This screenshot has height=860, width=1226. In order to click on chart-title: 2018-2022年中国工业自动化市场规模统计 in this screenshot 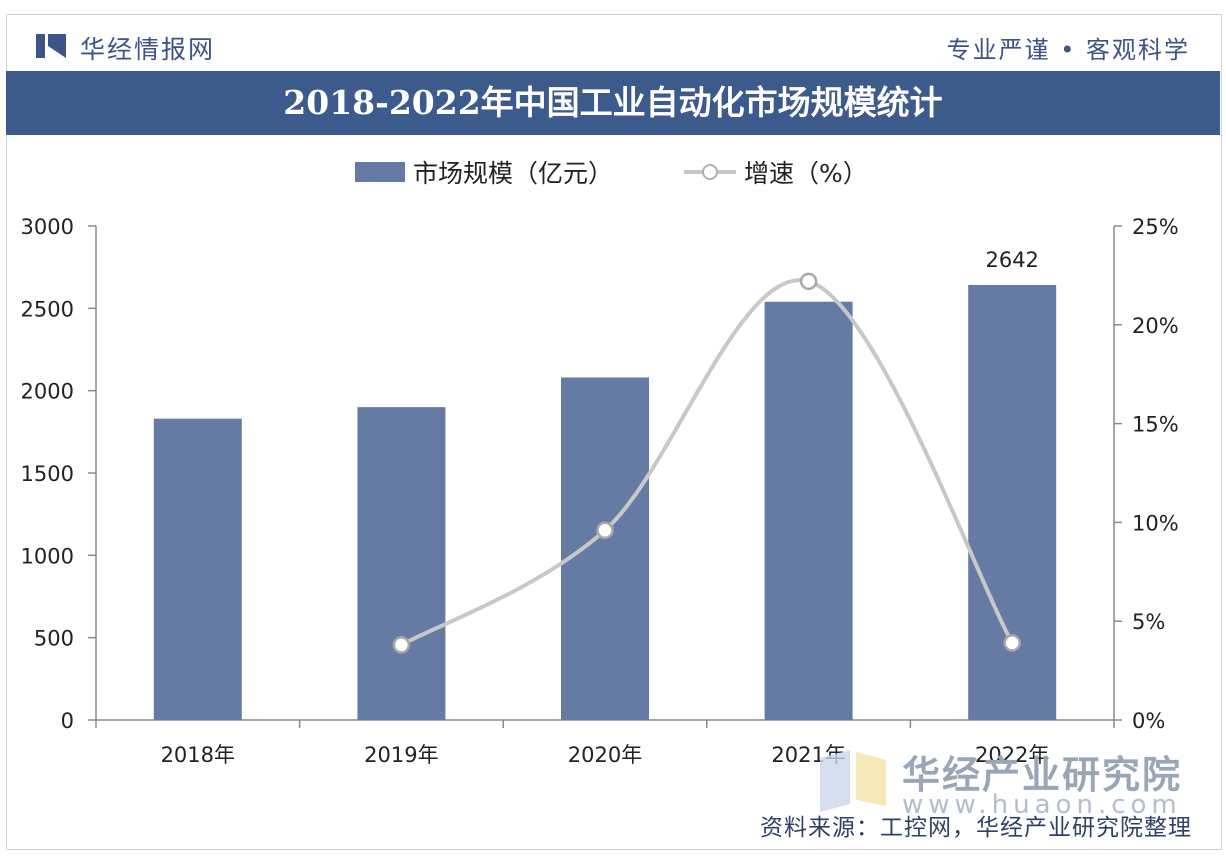, I will do `click(613, 102)`.